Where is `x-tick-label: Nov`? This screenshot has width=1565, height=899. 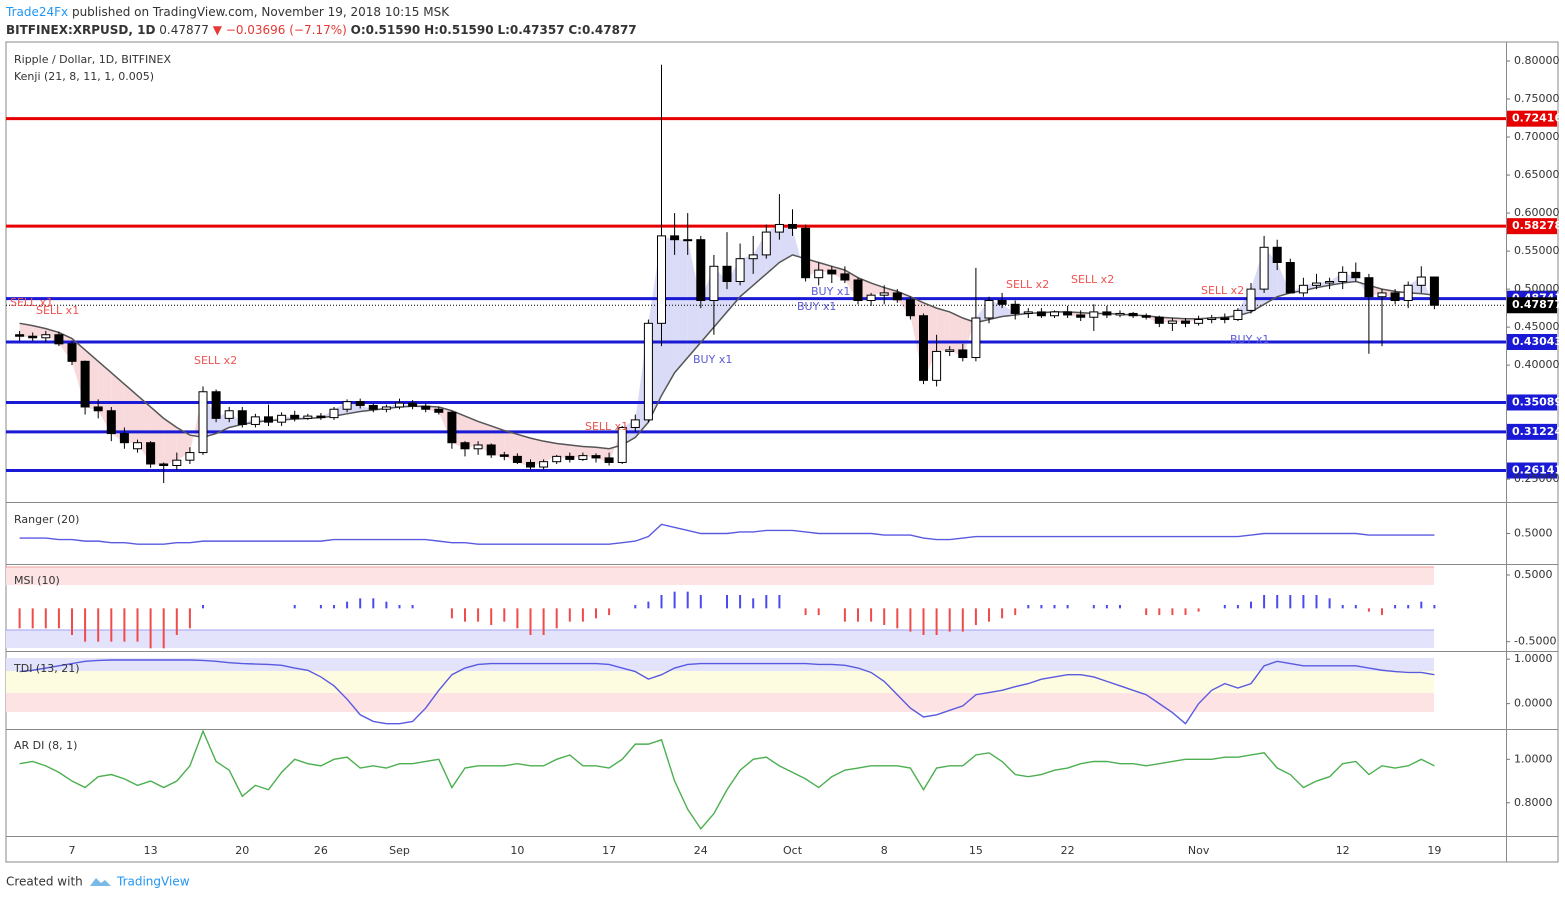 x-tick-label: Nov is located at coordinates (1199, 850).